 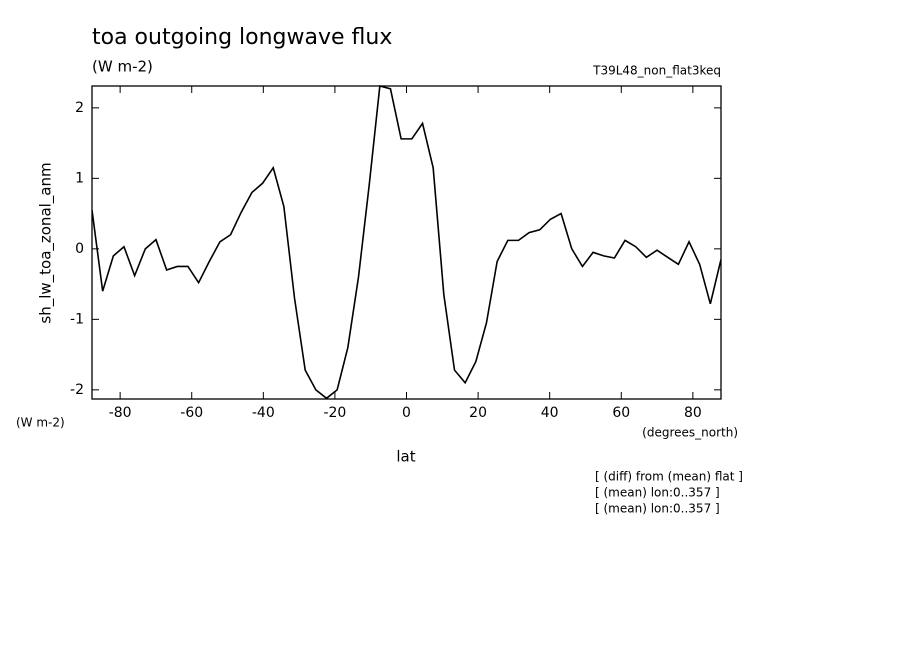 I want to click on x-tick-label: -60, so click(x=191, y=413).